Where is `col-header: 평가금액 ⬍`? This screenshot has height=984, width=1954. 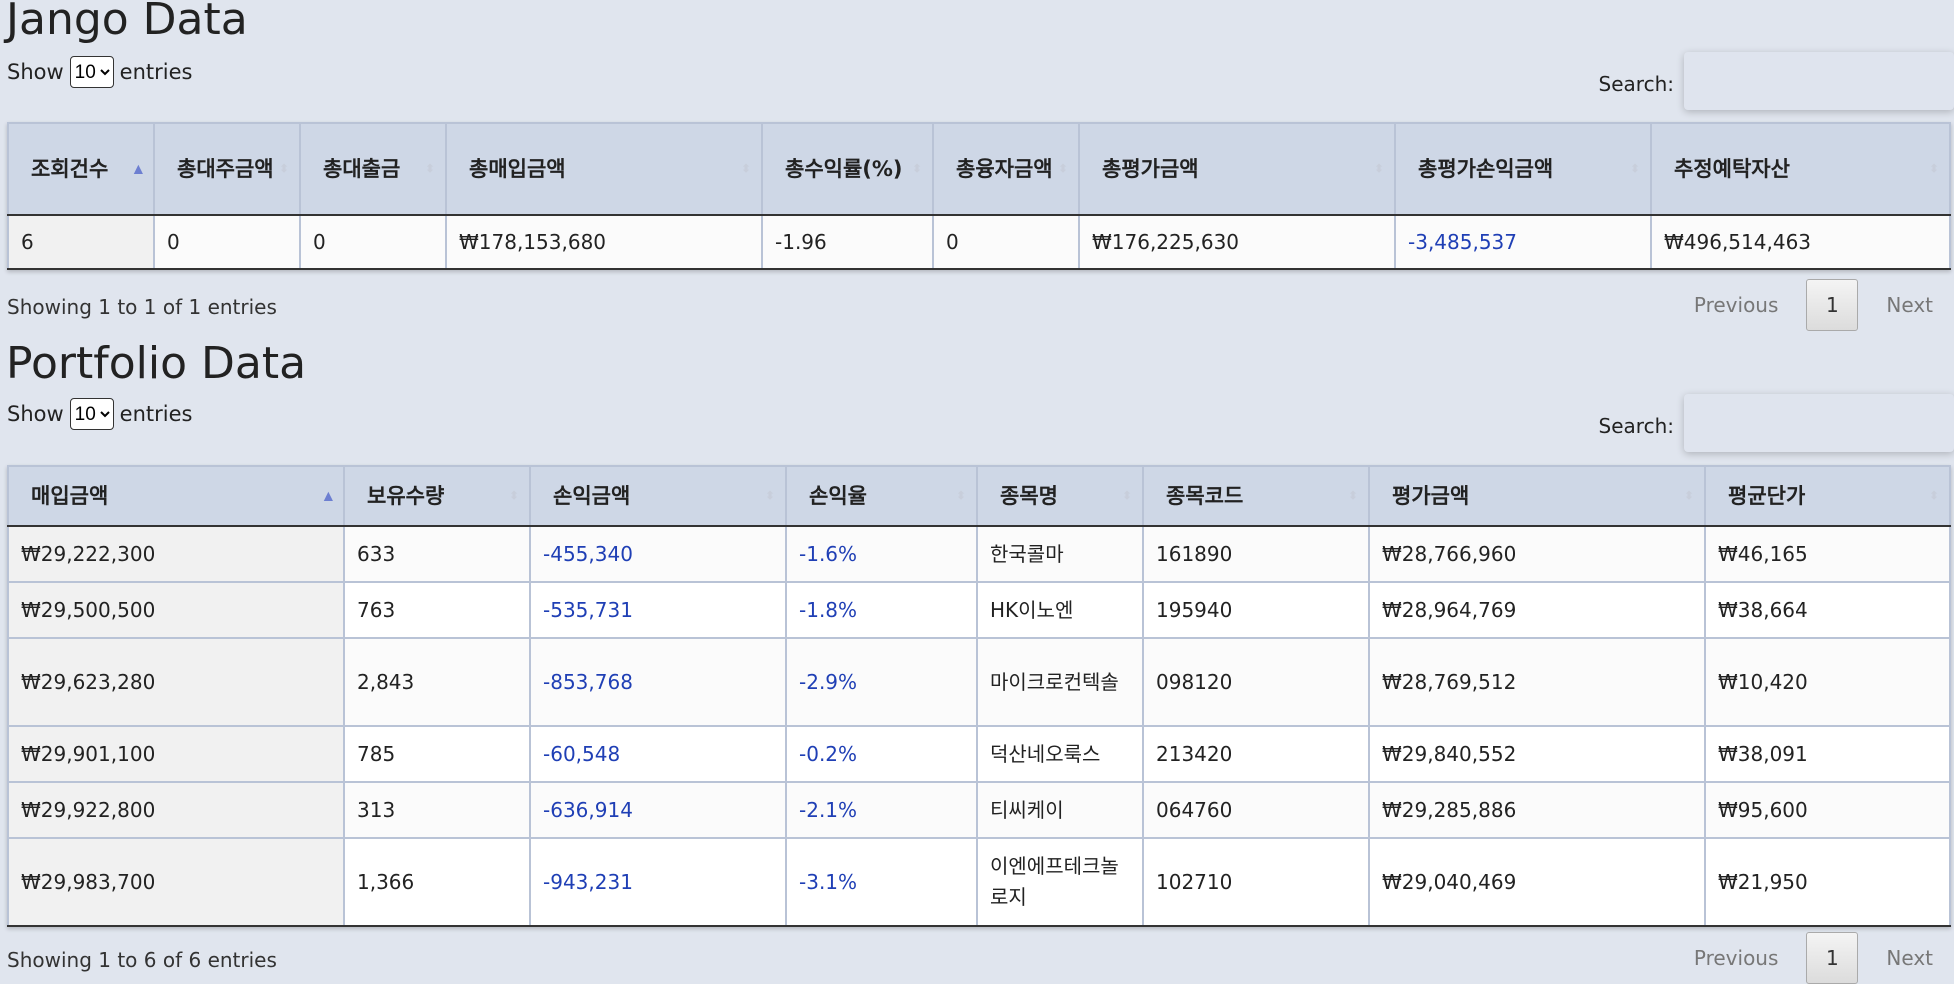 col-header: 평가금액 ⬍ is located at coordinates (1537, 496).